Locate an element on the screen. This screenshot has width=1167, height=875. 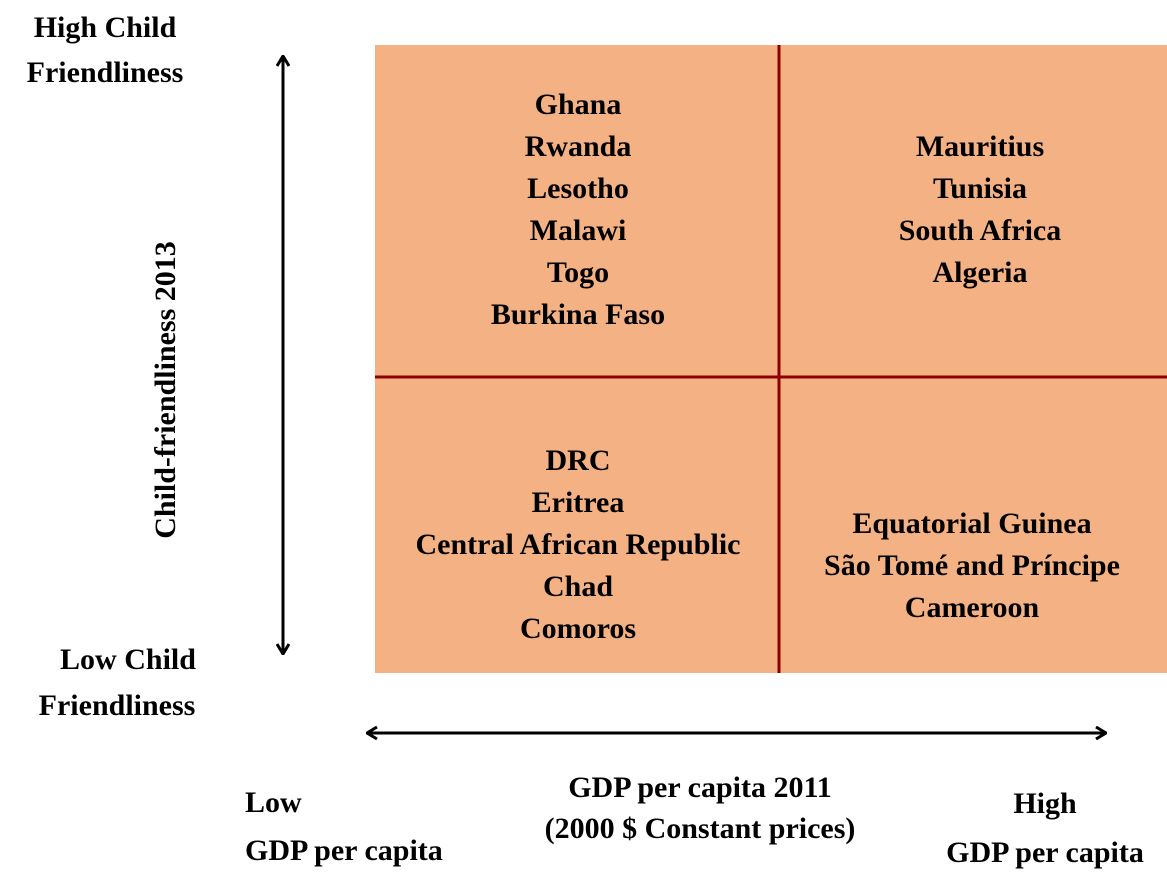
country-label: Eritrea is located at coordinates (578, 502).